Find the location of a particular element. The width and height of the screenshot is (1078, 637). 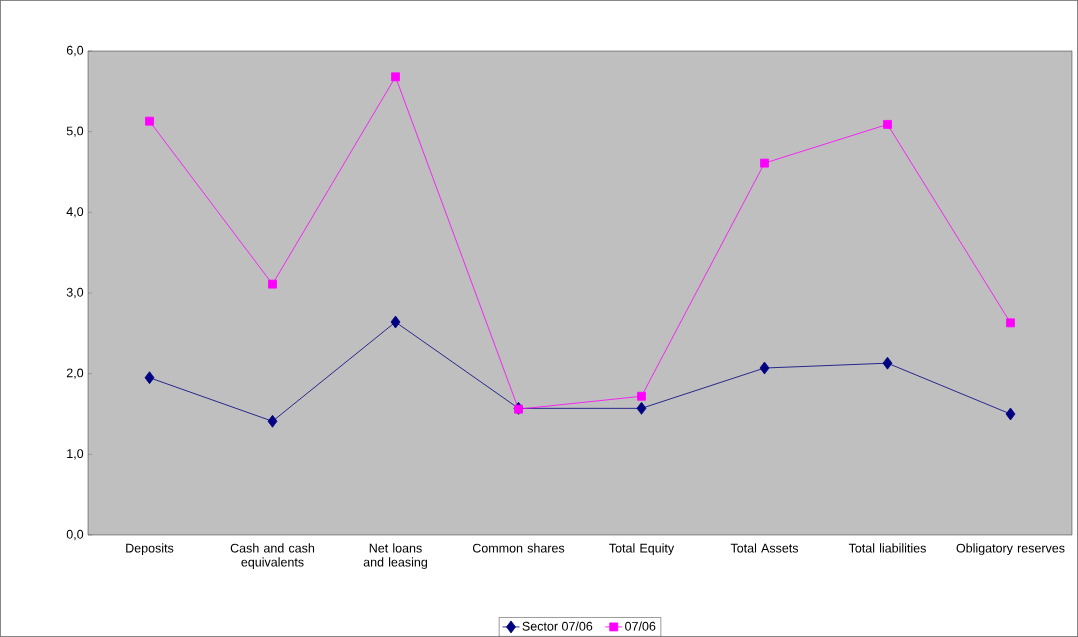

y-tick-label: 6,0 is located at coordinates (75, 51).